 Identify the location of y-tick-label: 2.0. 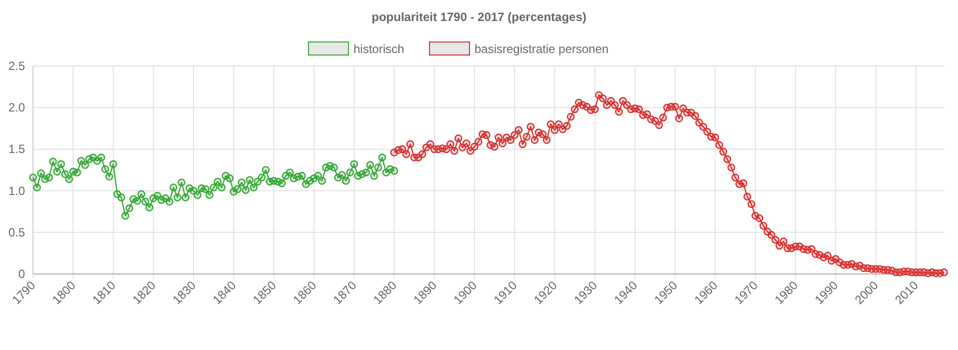
(17, 107).